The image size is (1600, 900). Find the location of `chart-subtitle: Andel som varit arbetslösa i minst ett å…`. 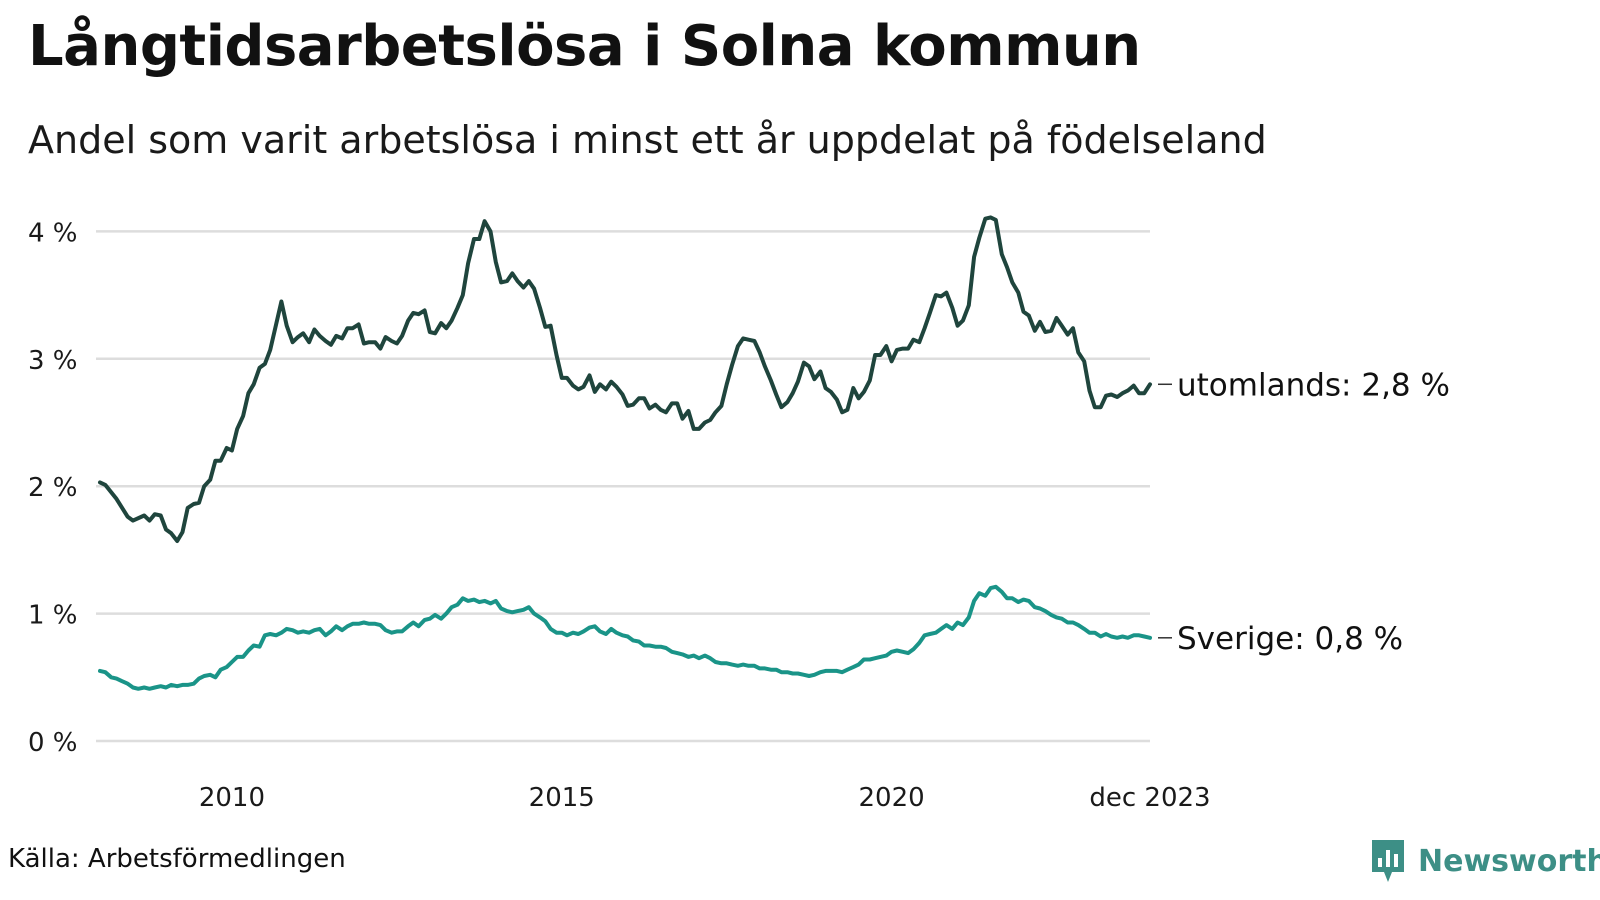

chart-subtitle: Andel som varit arbetslösa i minst ett å… is located at coordinates (647, 140).